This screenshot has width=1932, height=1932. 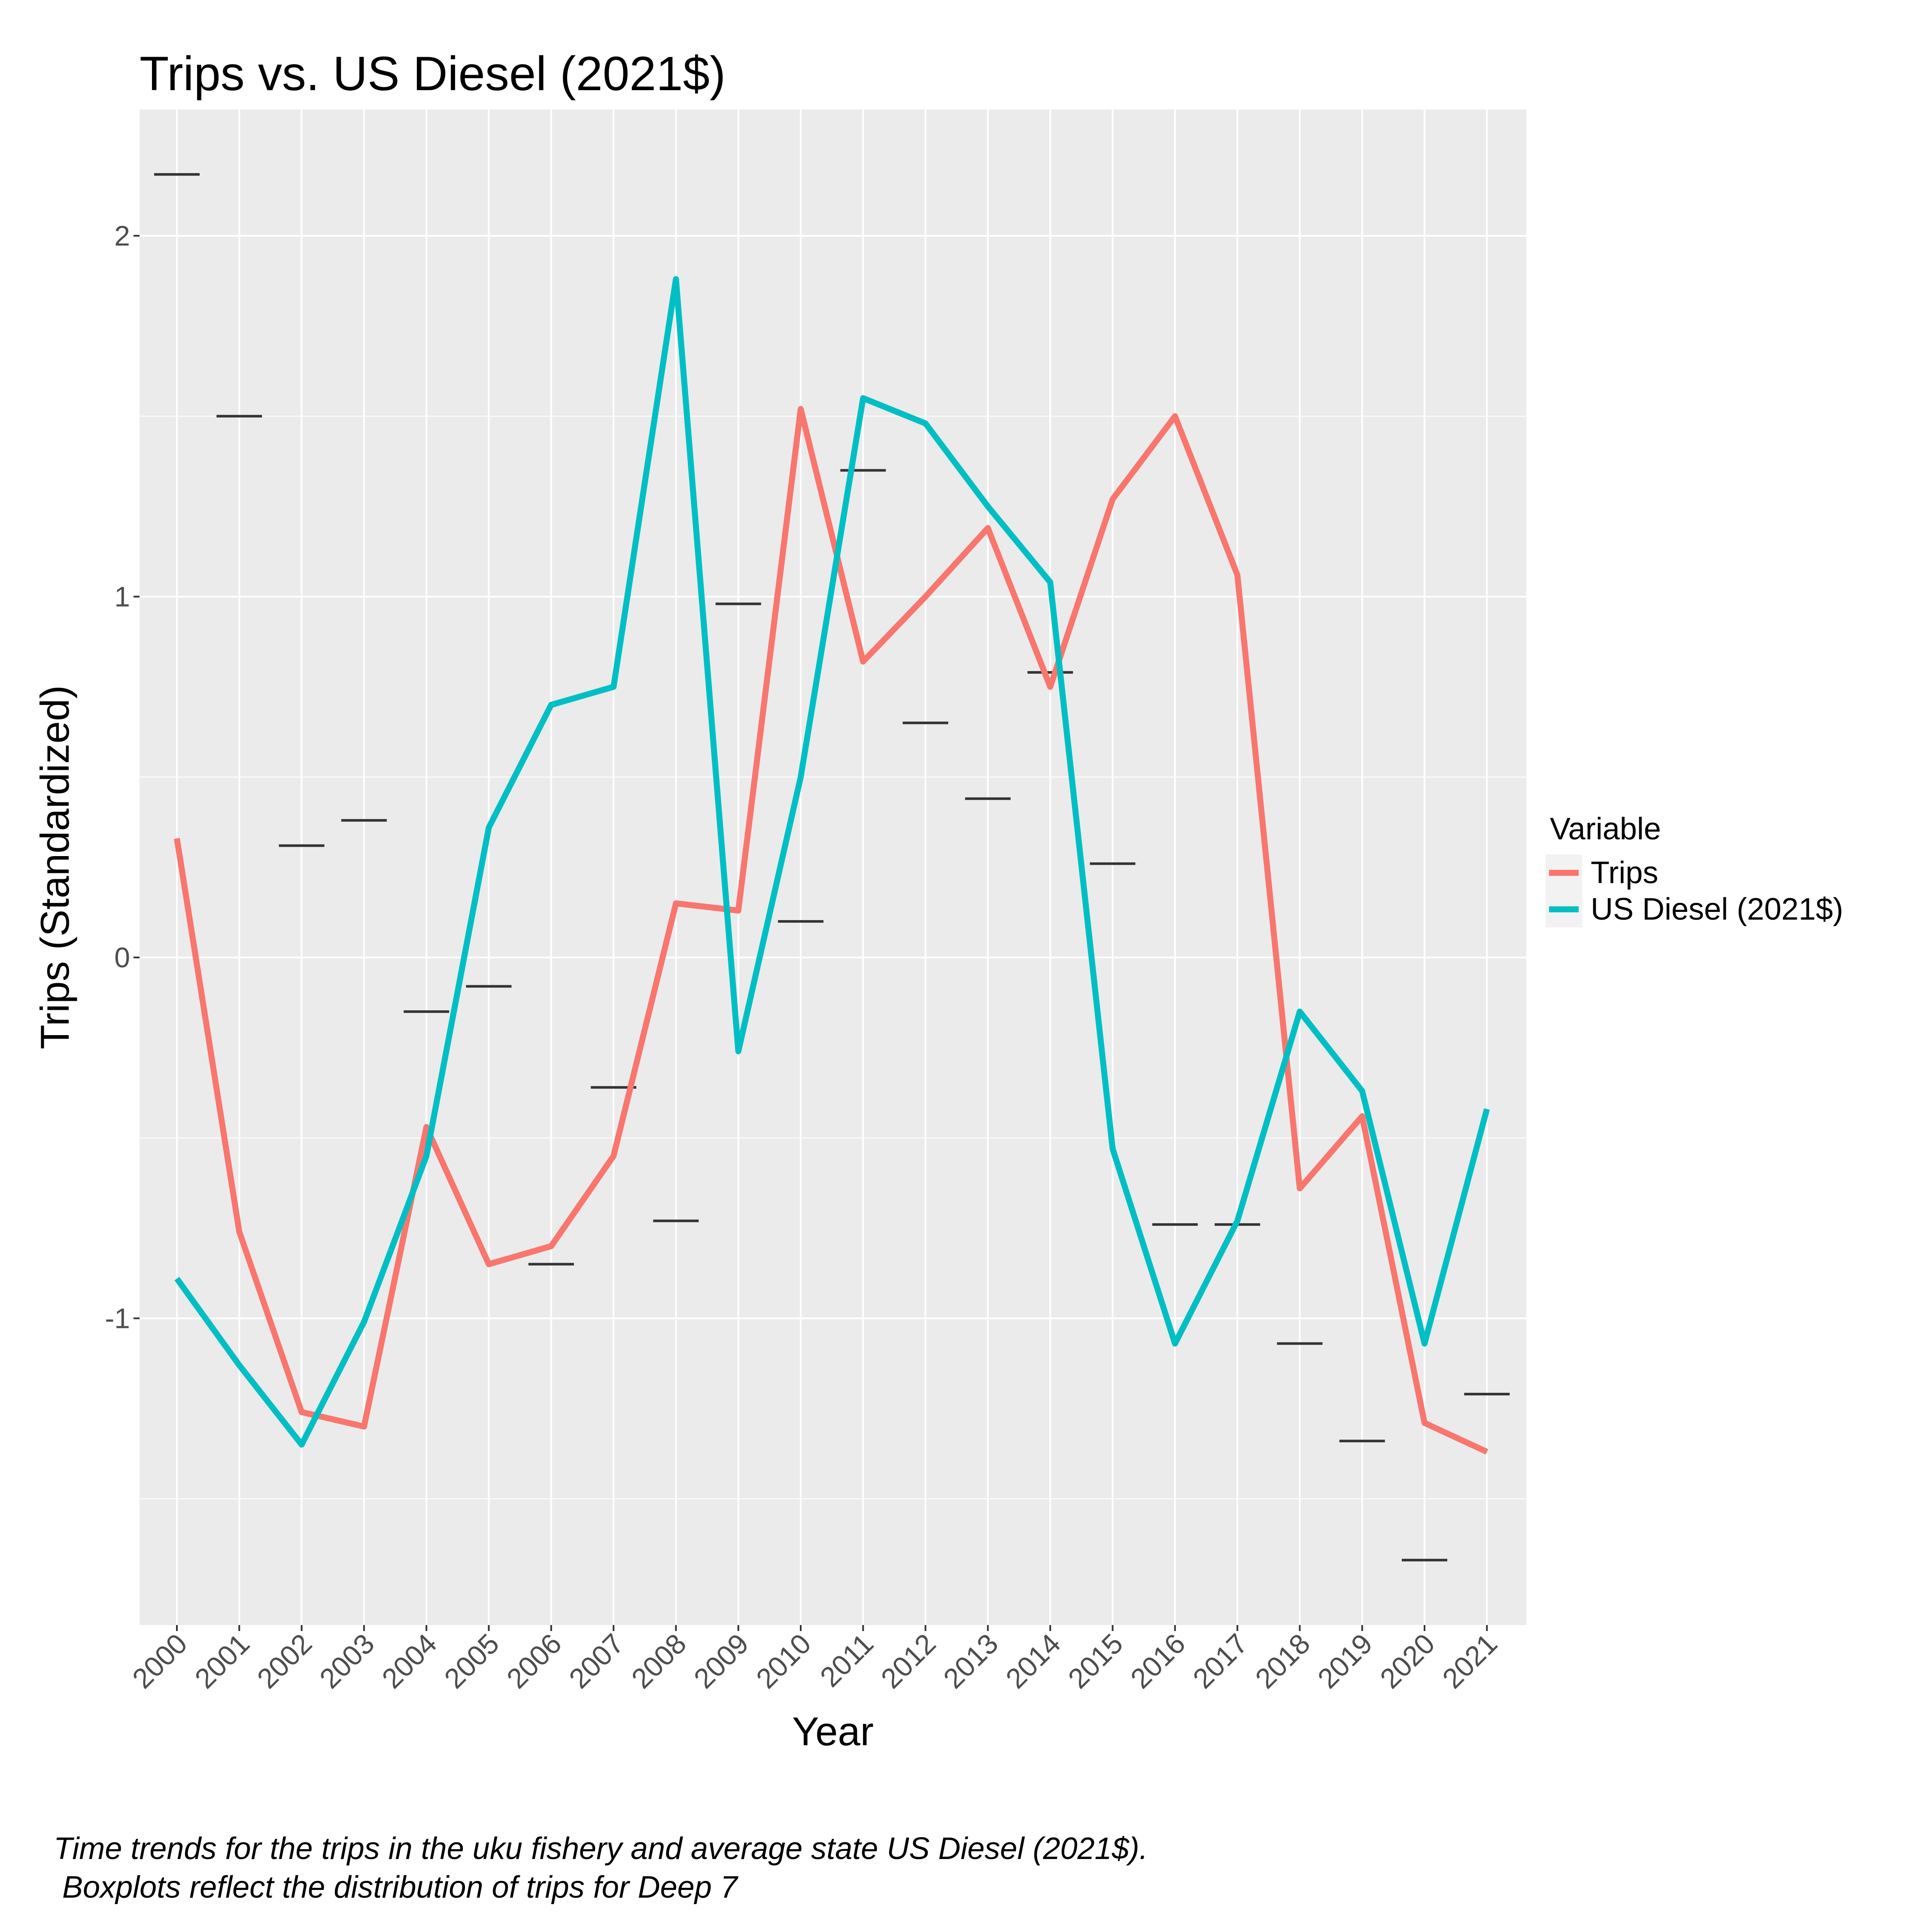 I want to click on x-tick-label: 2006, so click(x=534, y=1661).